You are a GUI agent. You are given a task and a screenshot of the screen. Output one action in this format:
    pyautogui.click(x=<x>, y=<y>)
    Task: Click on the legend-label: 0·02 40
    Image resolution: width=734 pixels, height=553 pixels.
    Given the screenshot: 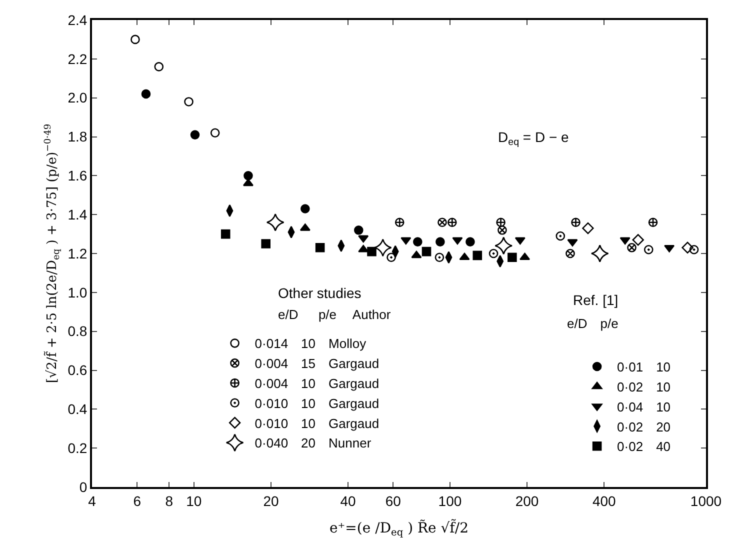 What is the action you would take?
    pyautogui.click(x=644, y=446)
    